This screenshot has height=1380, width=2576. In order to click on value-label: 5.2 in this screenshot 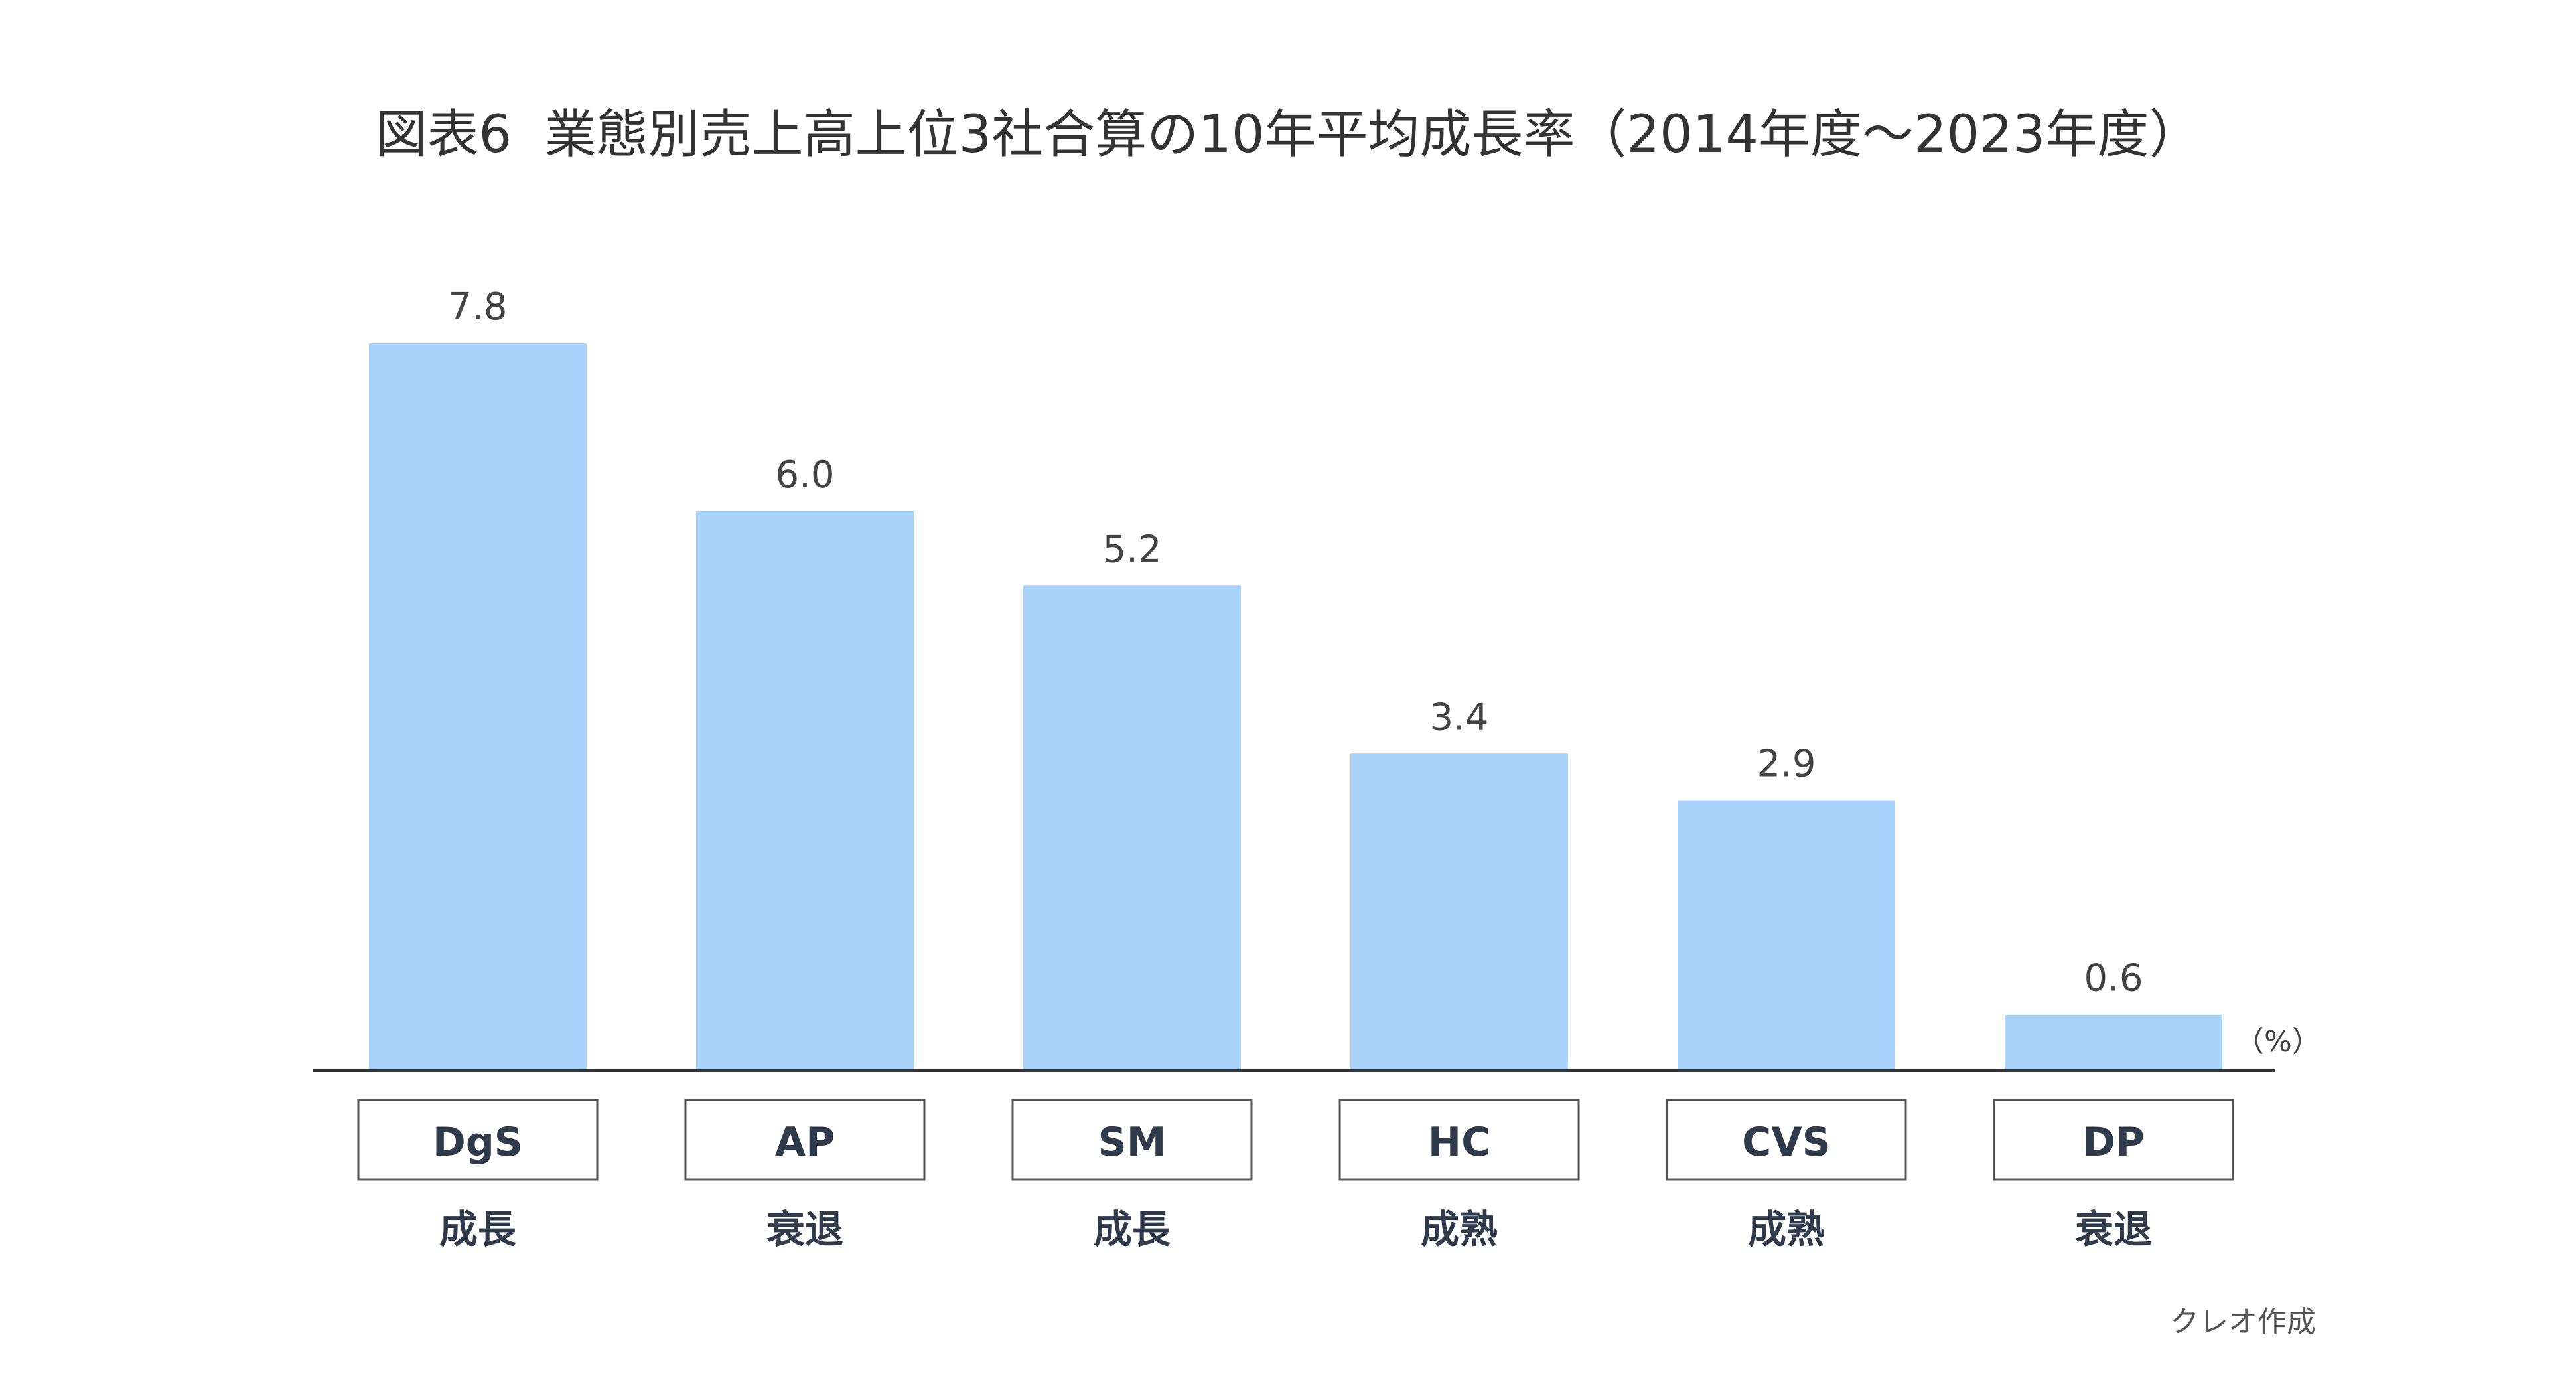, I will do `click(1132, 549)`.